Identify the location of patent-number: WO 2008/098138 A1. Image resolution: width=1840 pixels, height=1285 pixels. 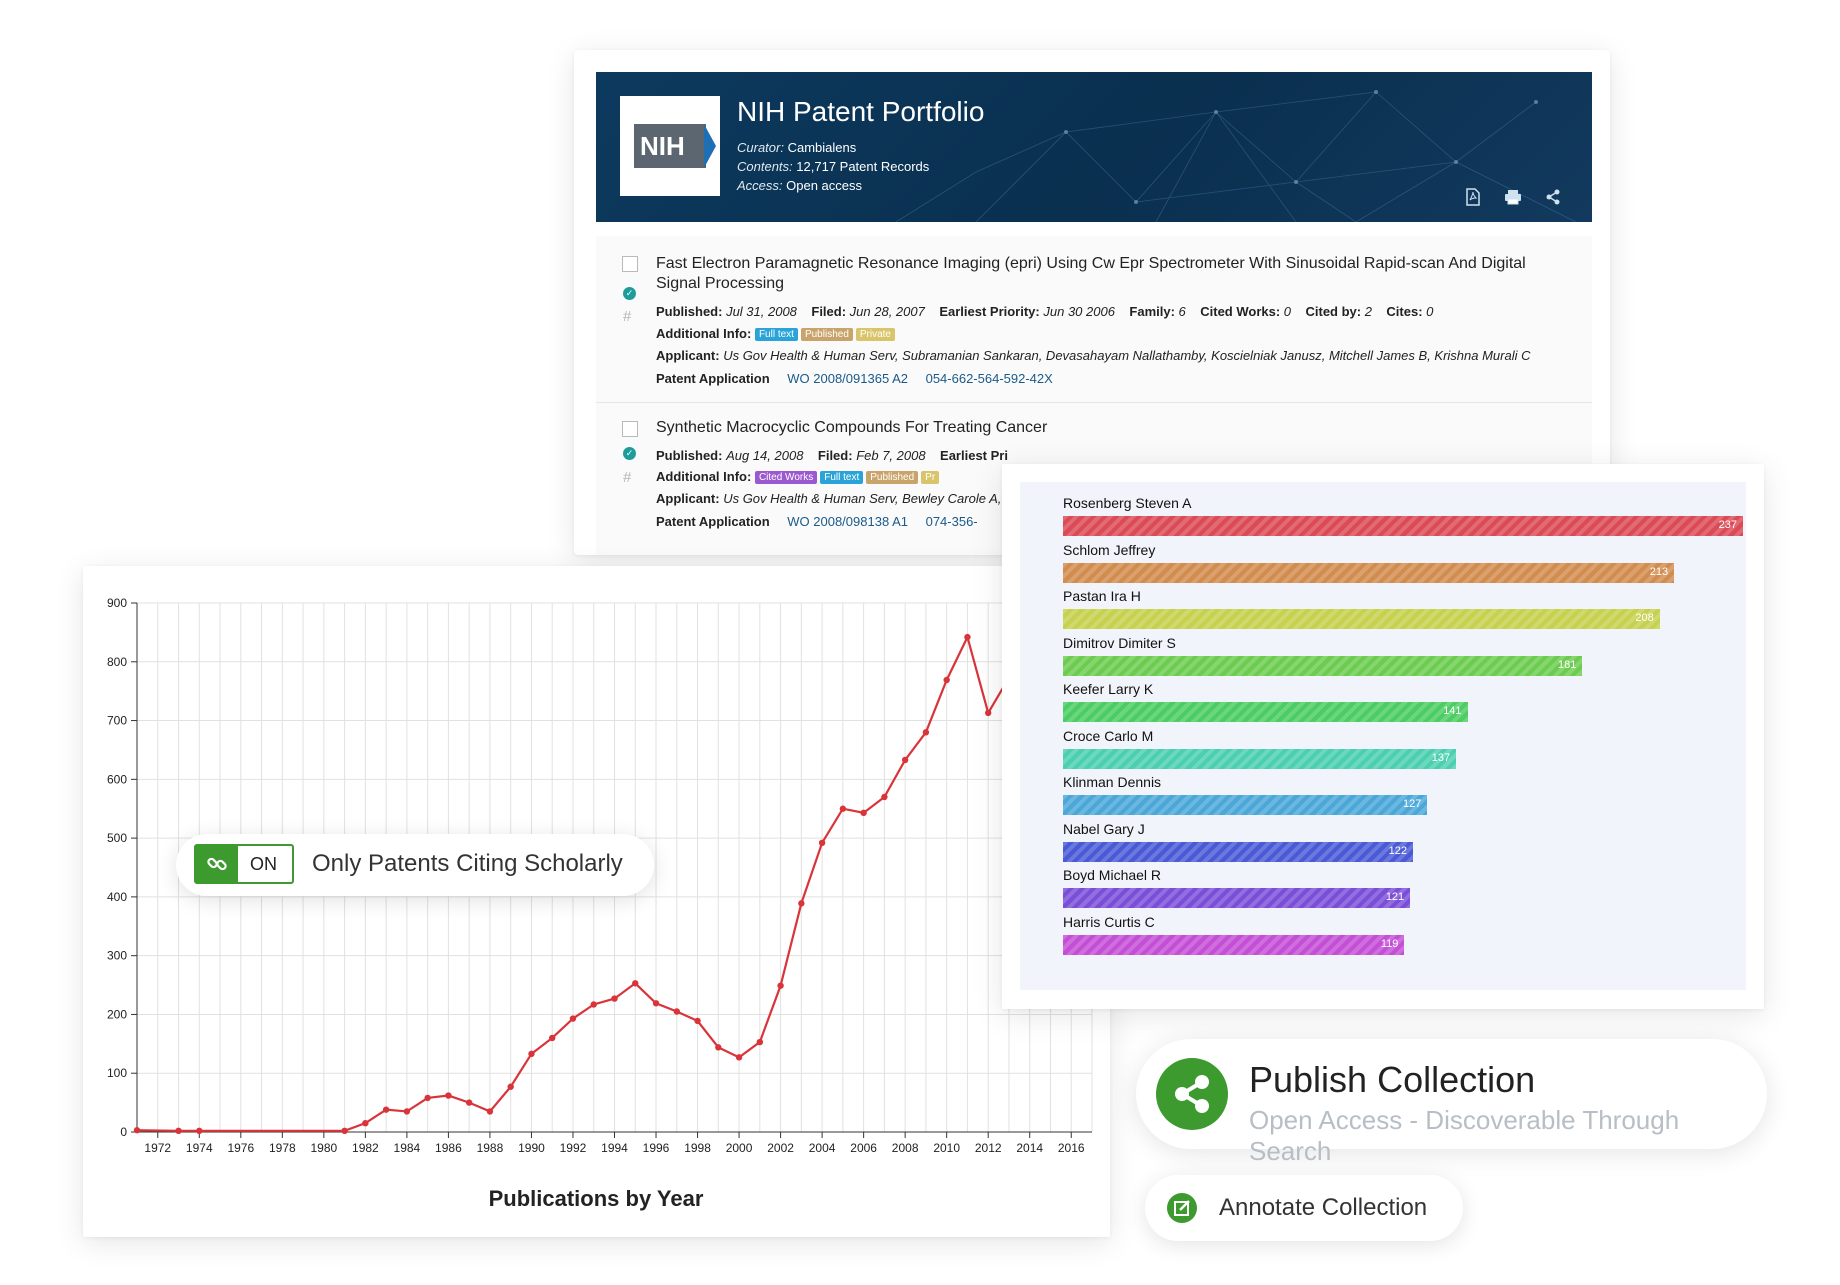
(847, 521).